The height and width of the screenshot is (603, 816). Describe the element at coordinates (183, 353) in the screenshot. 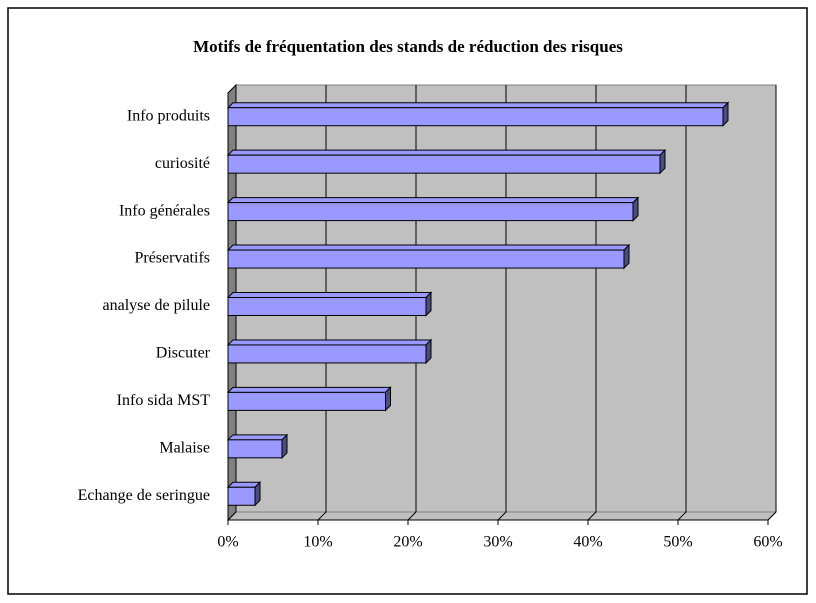

I see `y-tick-label: Discuter` at that location.